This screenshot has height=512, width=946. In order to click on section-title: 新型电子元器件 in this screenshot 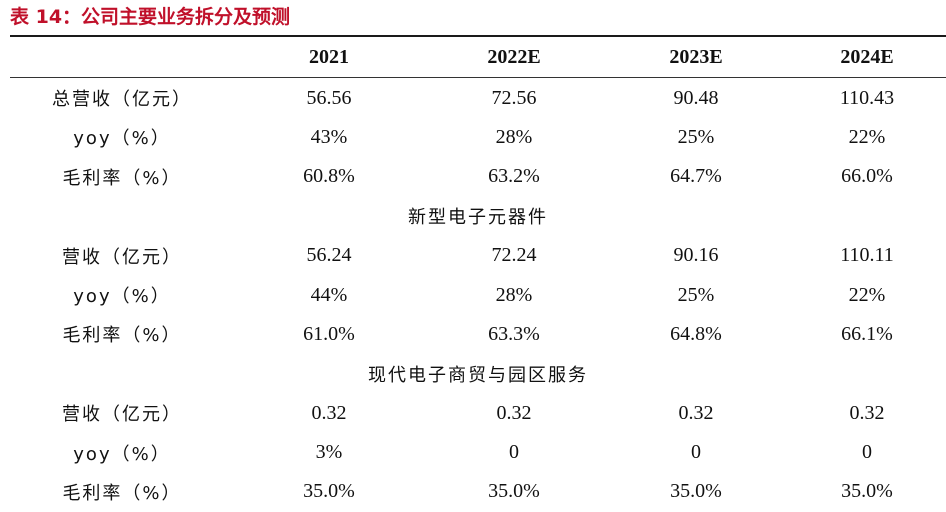, I will do `click(478, 218)`.